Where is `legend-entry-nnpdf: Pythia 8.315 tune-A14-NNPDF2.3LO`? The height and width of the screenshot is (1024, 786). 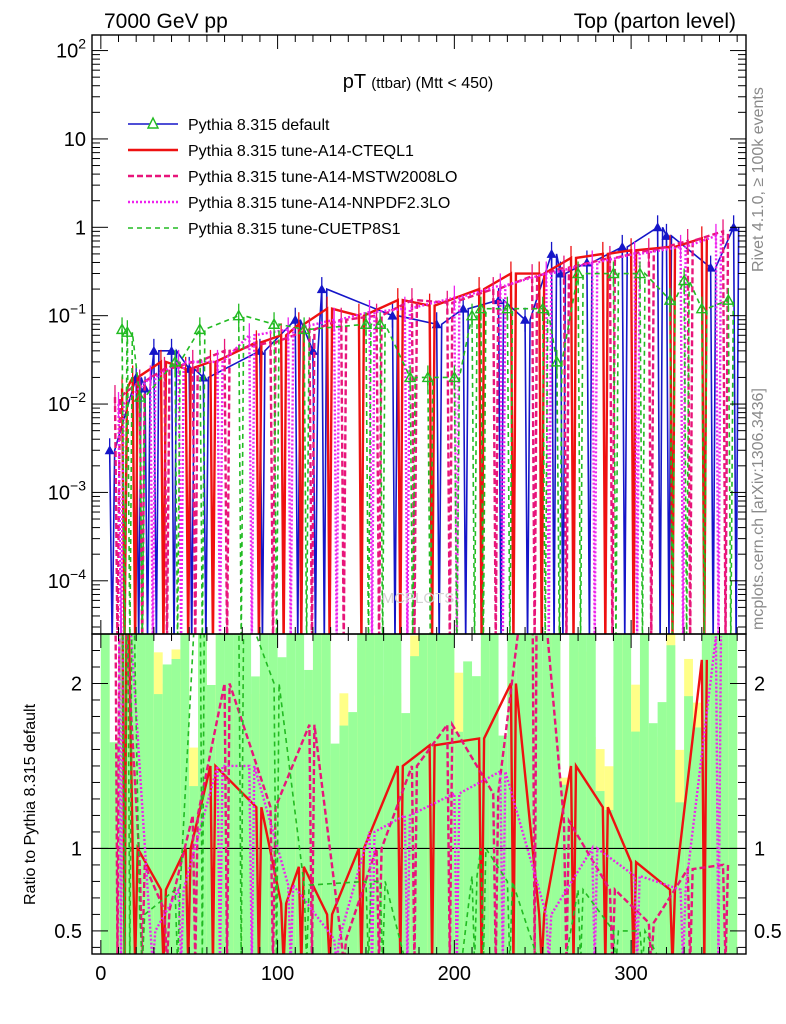 legend-entry-nnpdf: Pythia 8.315 tune-A14-NNPDF2.3LO is located at coordinates (289, 203).